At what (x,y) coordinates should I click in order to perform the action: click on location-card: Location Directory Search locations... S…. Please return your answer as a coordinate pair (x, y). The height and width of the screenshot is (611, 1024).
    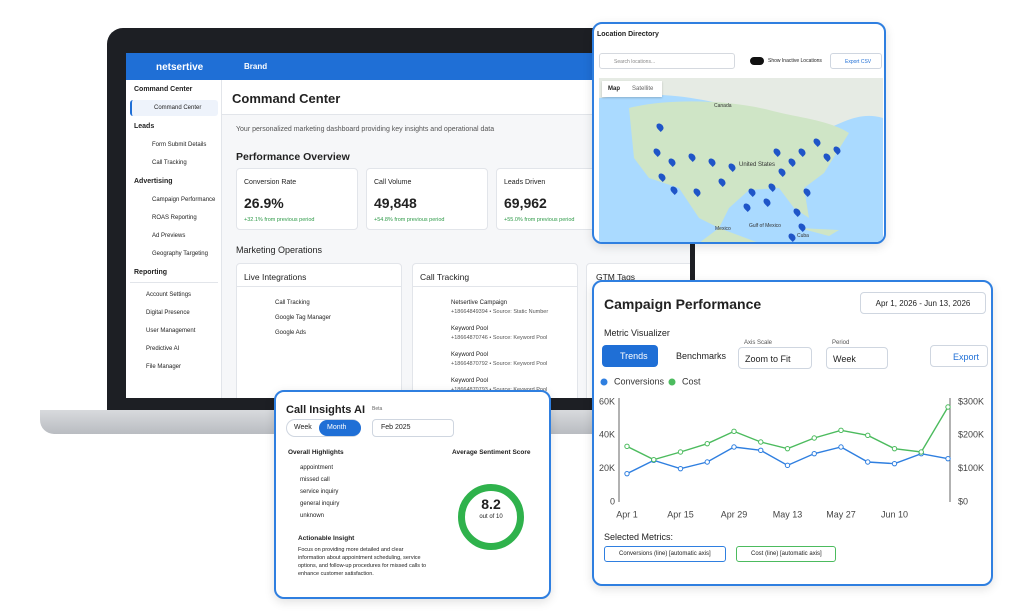
    Looking at the image, I should click on (739, 133).